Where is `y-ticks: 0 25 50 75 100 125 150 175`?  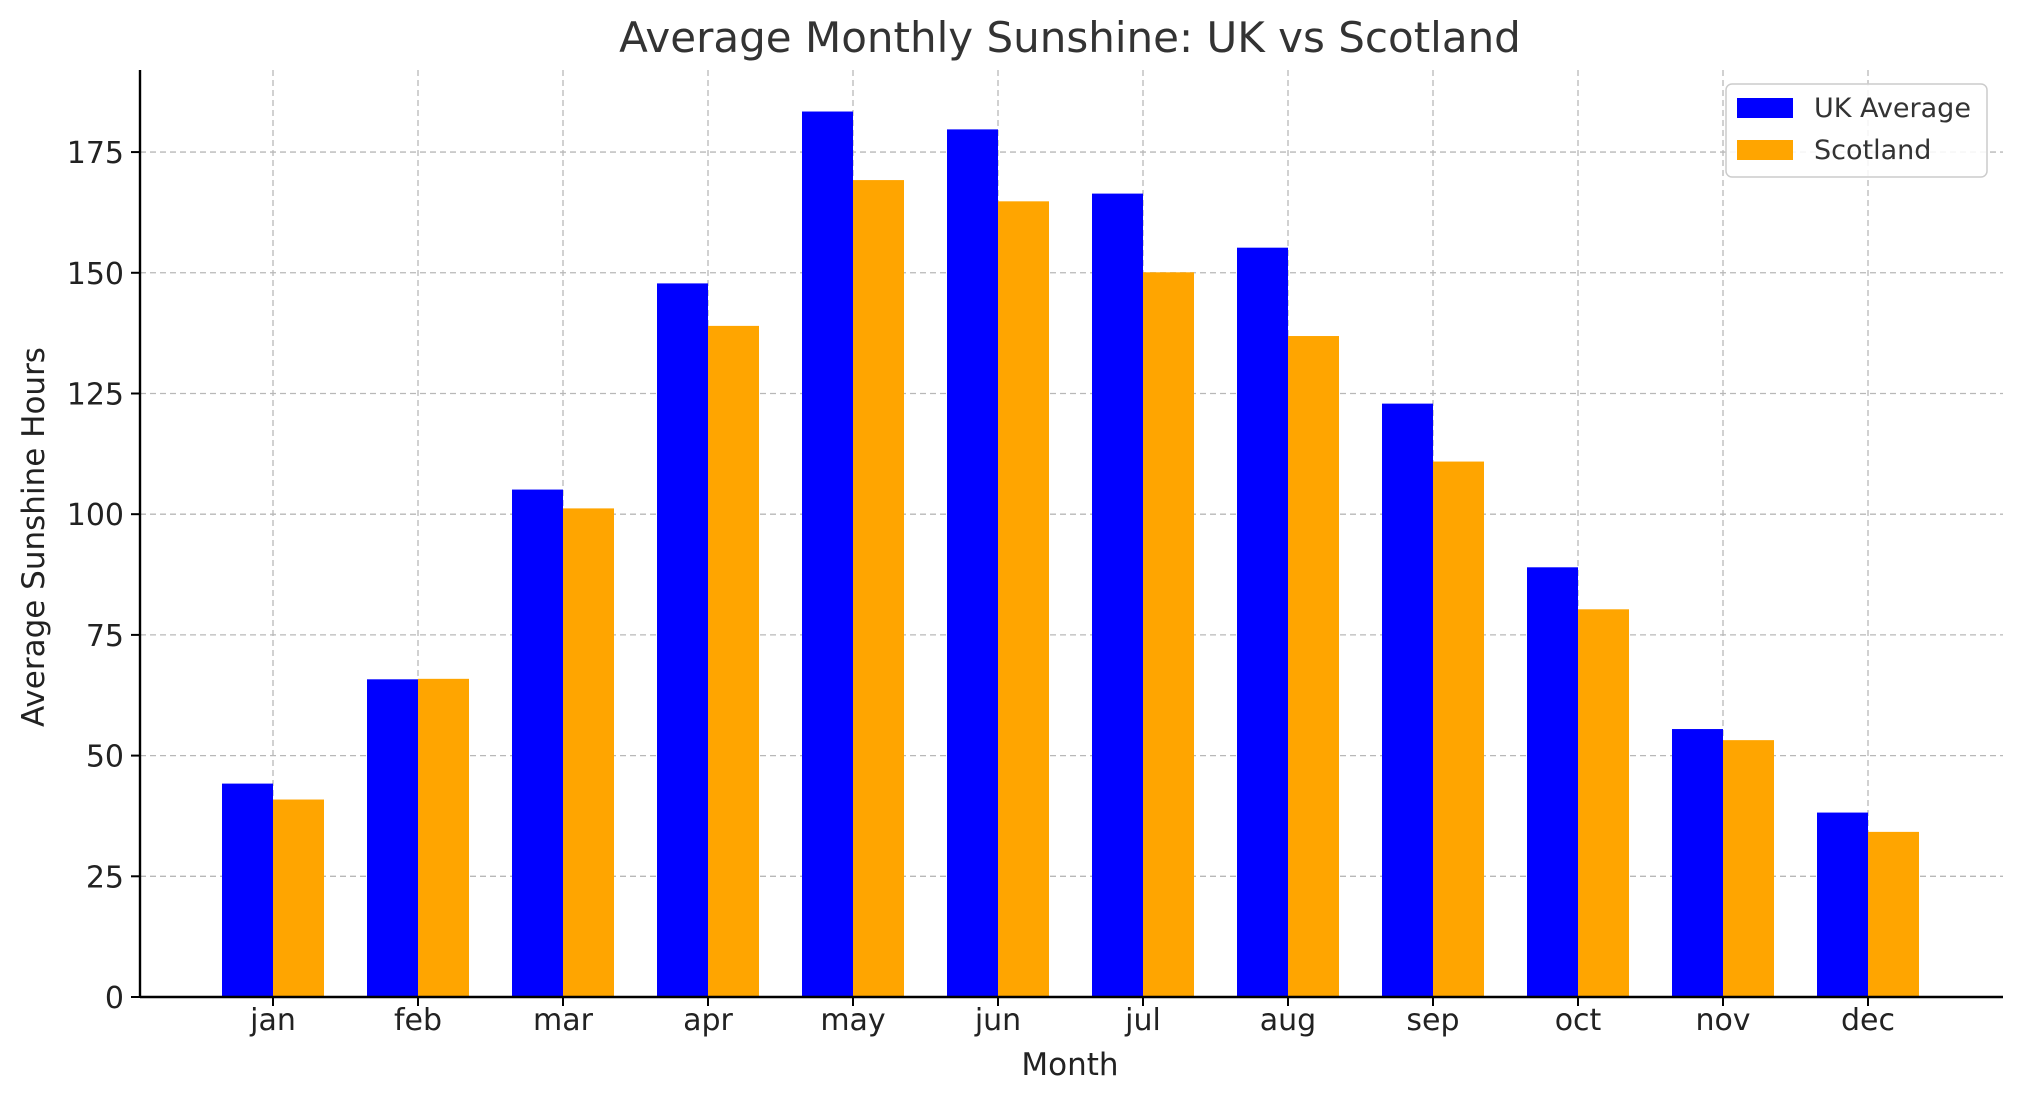 y-ticks: 0 25 50 75 100 125 150 175 is located at coordinates (103, 576).